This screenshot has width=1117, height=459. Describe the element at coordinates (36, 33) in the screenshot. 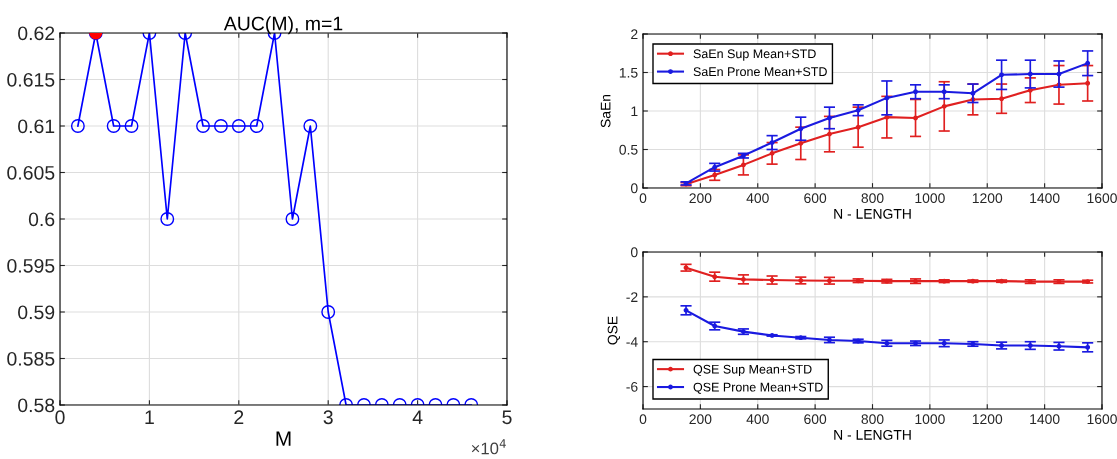

I see `y-tick-label: 0.62` at that location.